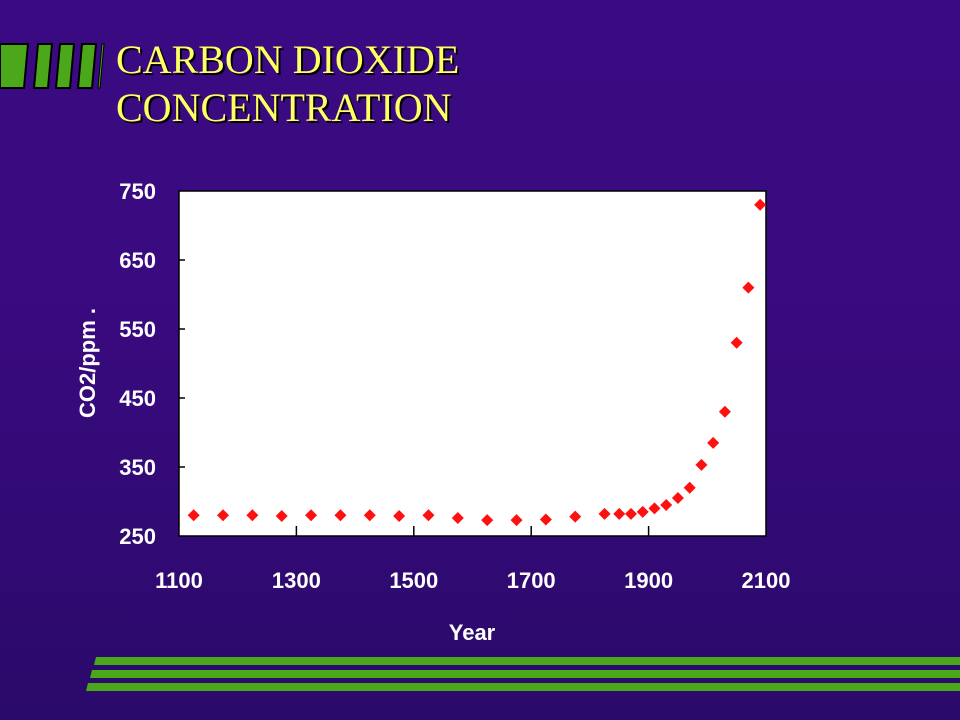 Image resolution: width=960 pixels, height=720 pixels. Describe the element at coordinates (137, 191) in the screenshot. I see `y-tick-label: 750` at that location.